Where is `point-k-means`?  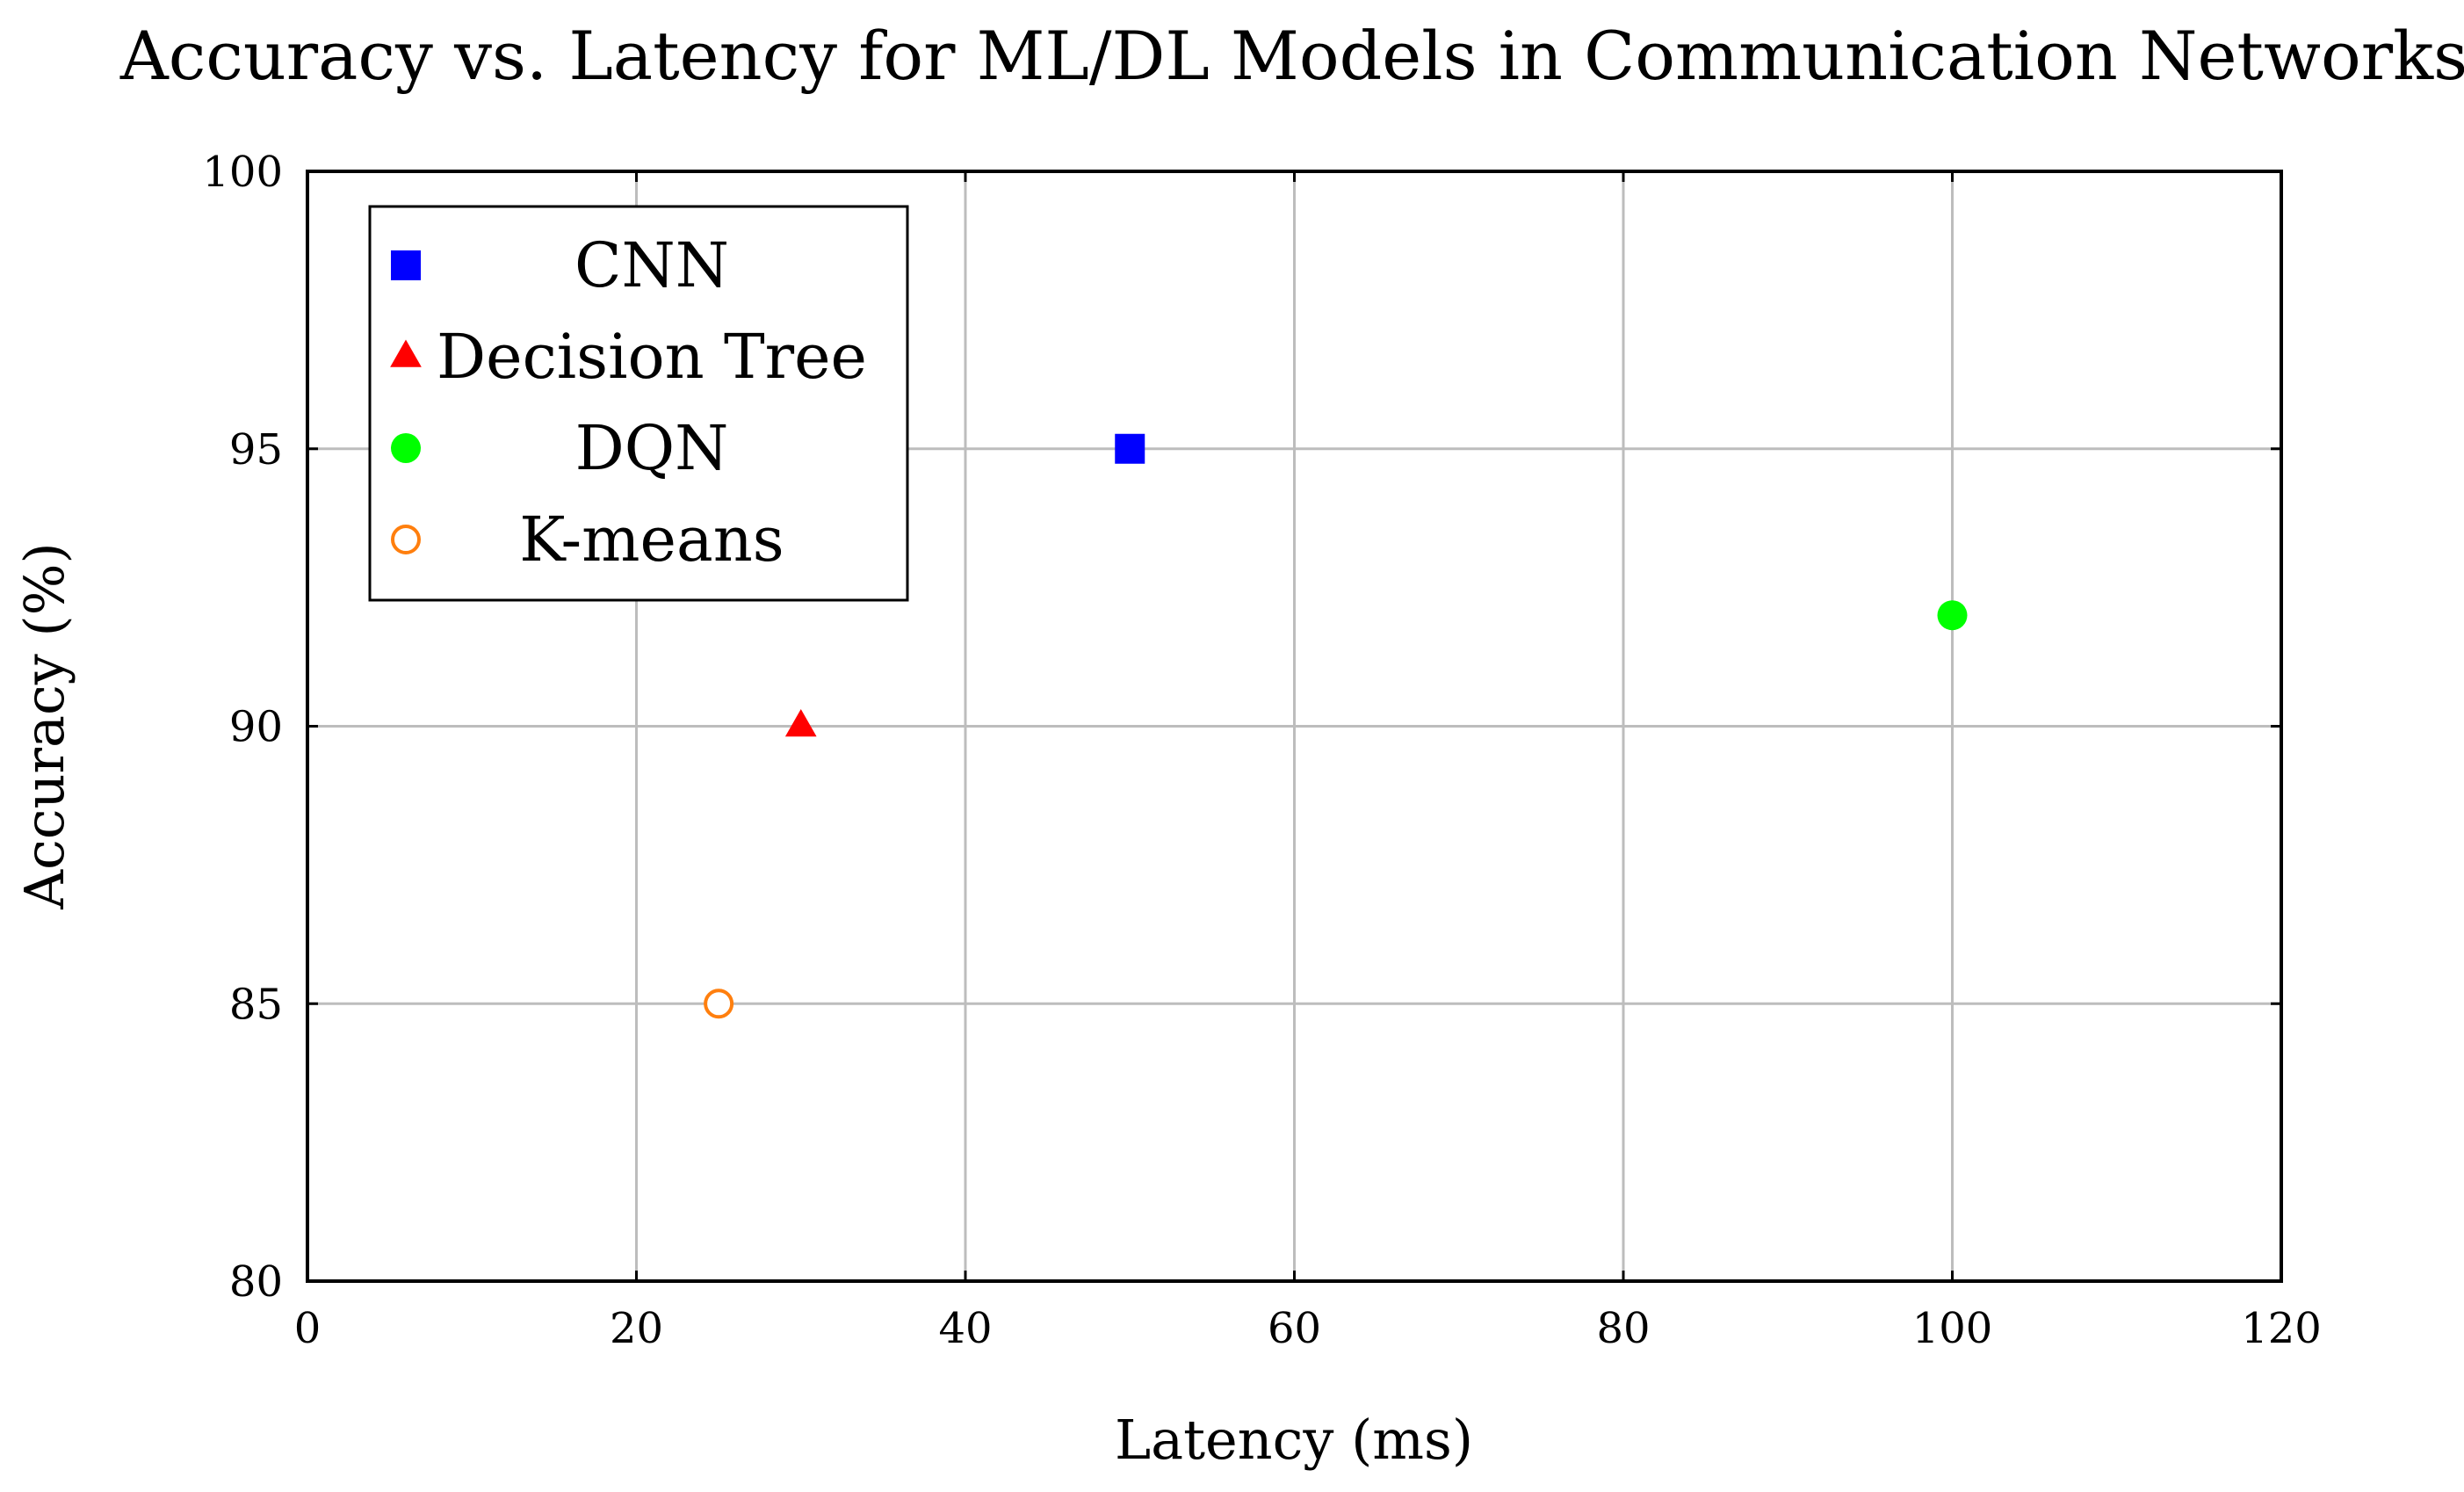 point-k-means is located at coordinates (719, 1004).